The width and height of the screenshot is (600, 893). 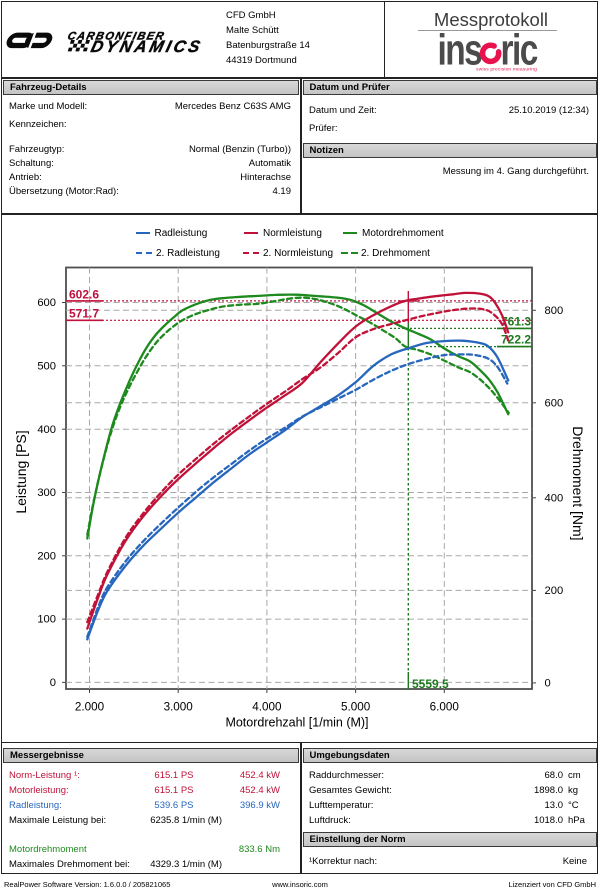 What do you see at coordinates (460, 50) in the screenshot?
I see `svg-text: ins` at bounding box center [460, 50].